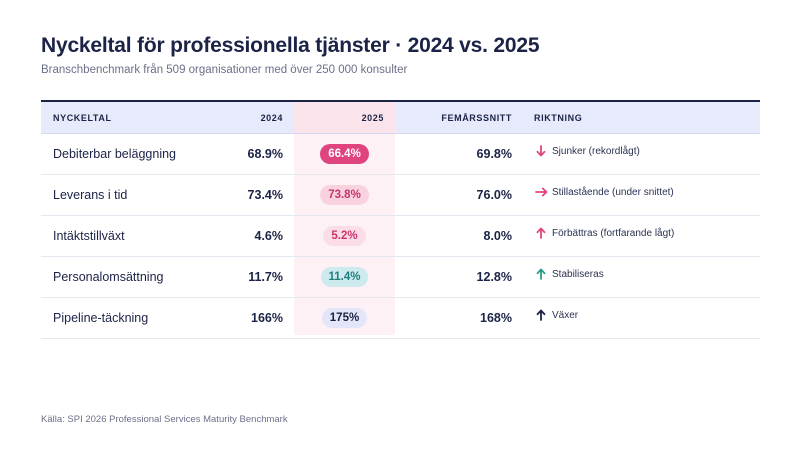 This screenshot has height=460, width=802. I want to click on value-five-year-average: 69.8%, so click(494, 154).